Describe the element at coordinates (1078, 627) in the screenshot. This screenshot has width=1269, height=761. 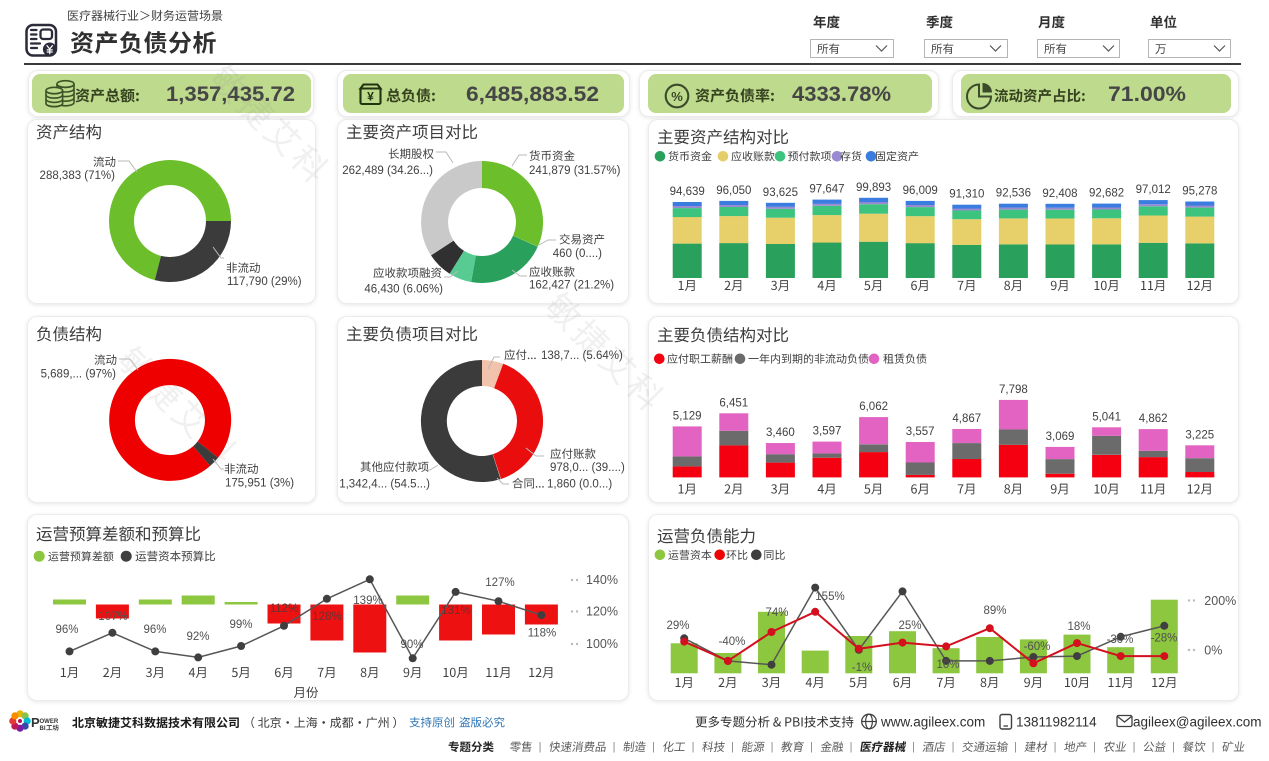
I see `svg-text: 18%` at that location.